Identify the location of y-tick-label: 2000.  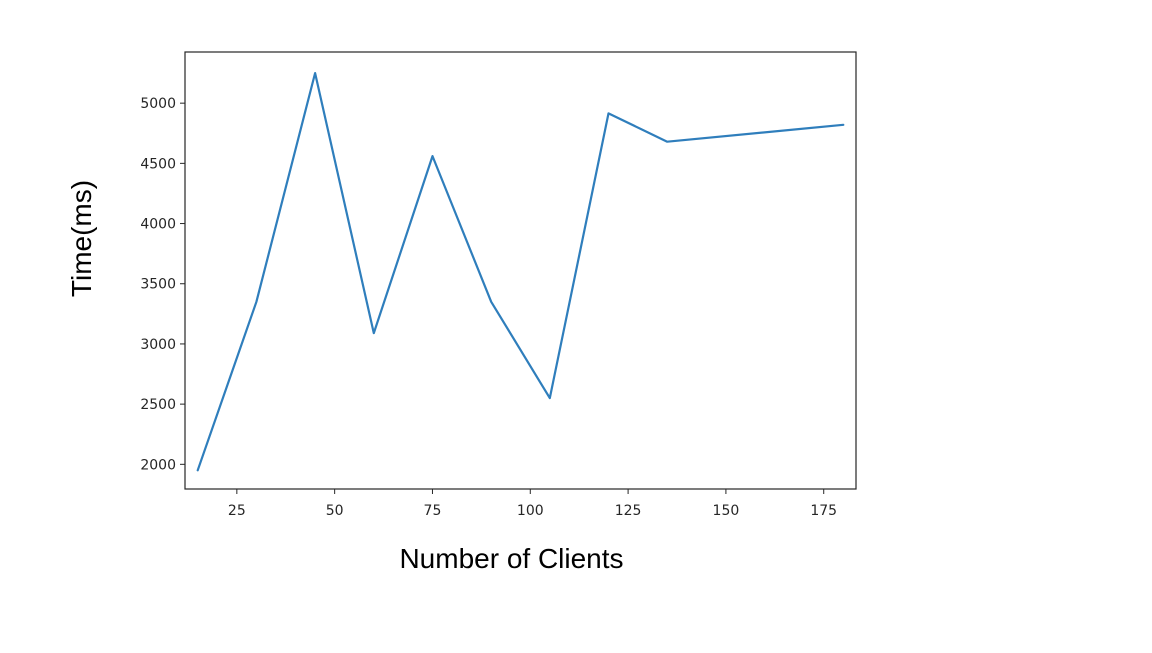
(158, 465).